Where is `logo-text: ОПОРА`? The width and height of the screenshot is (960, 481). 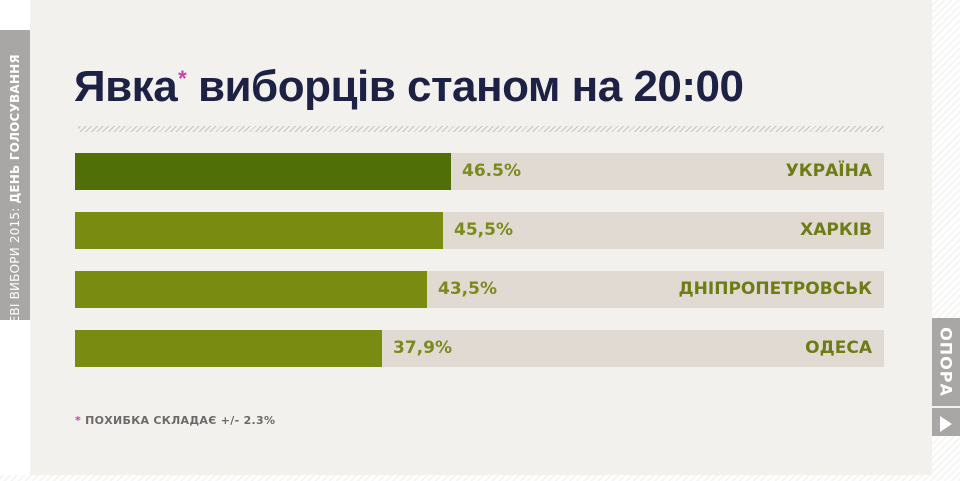
logo-text: ОПОРА is located at coordinates (946, 362).